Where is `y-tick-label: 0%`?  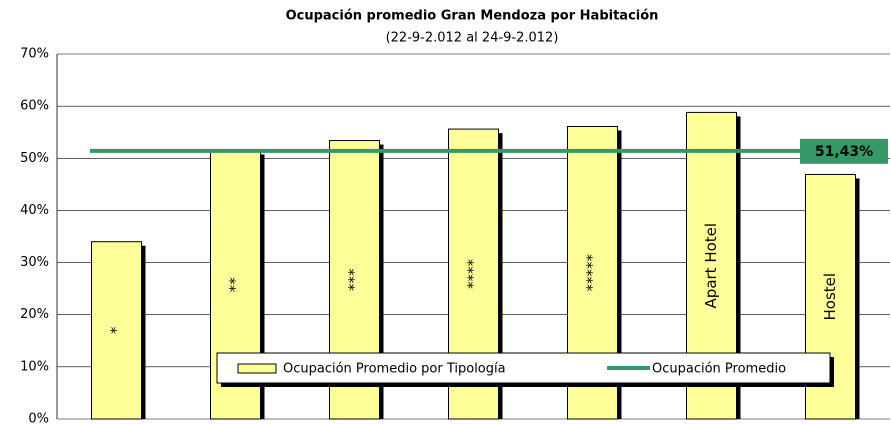
y-tick-label: 0% is located at coordinates (38, 418).